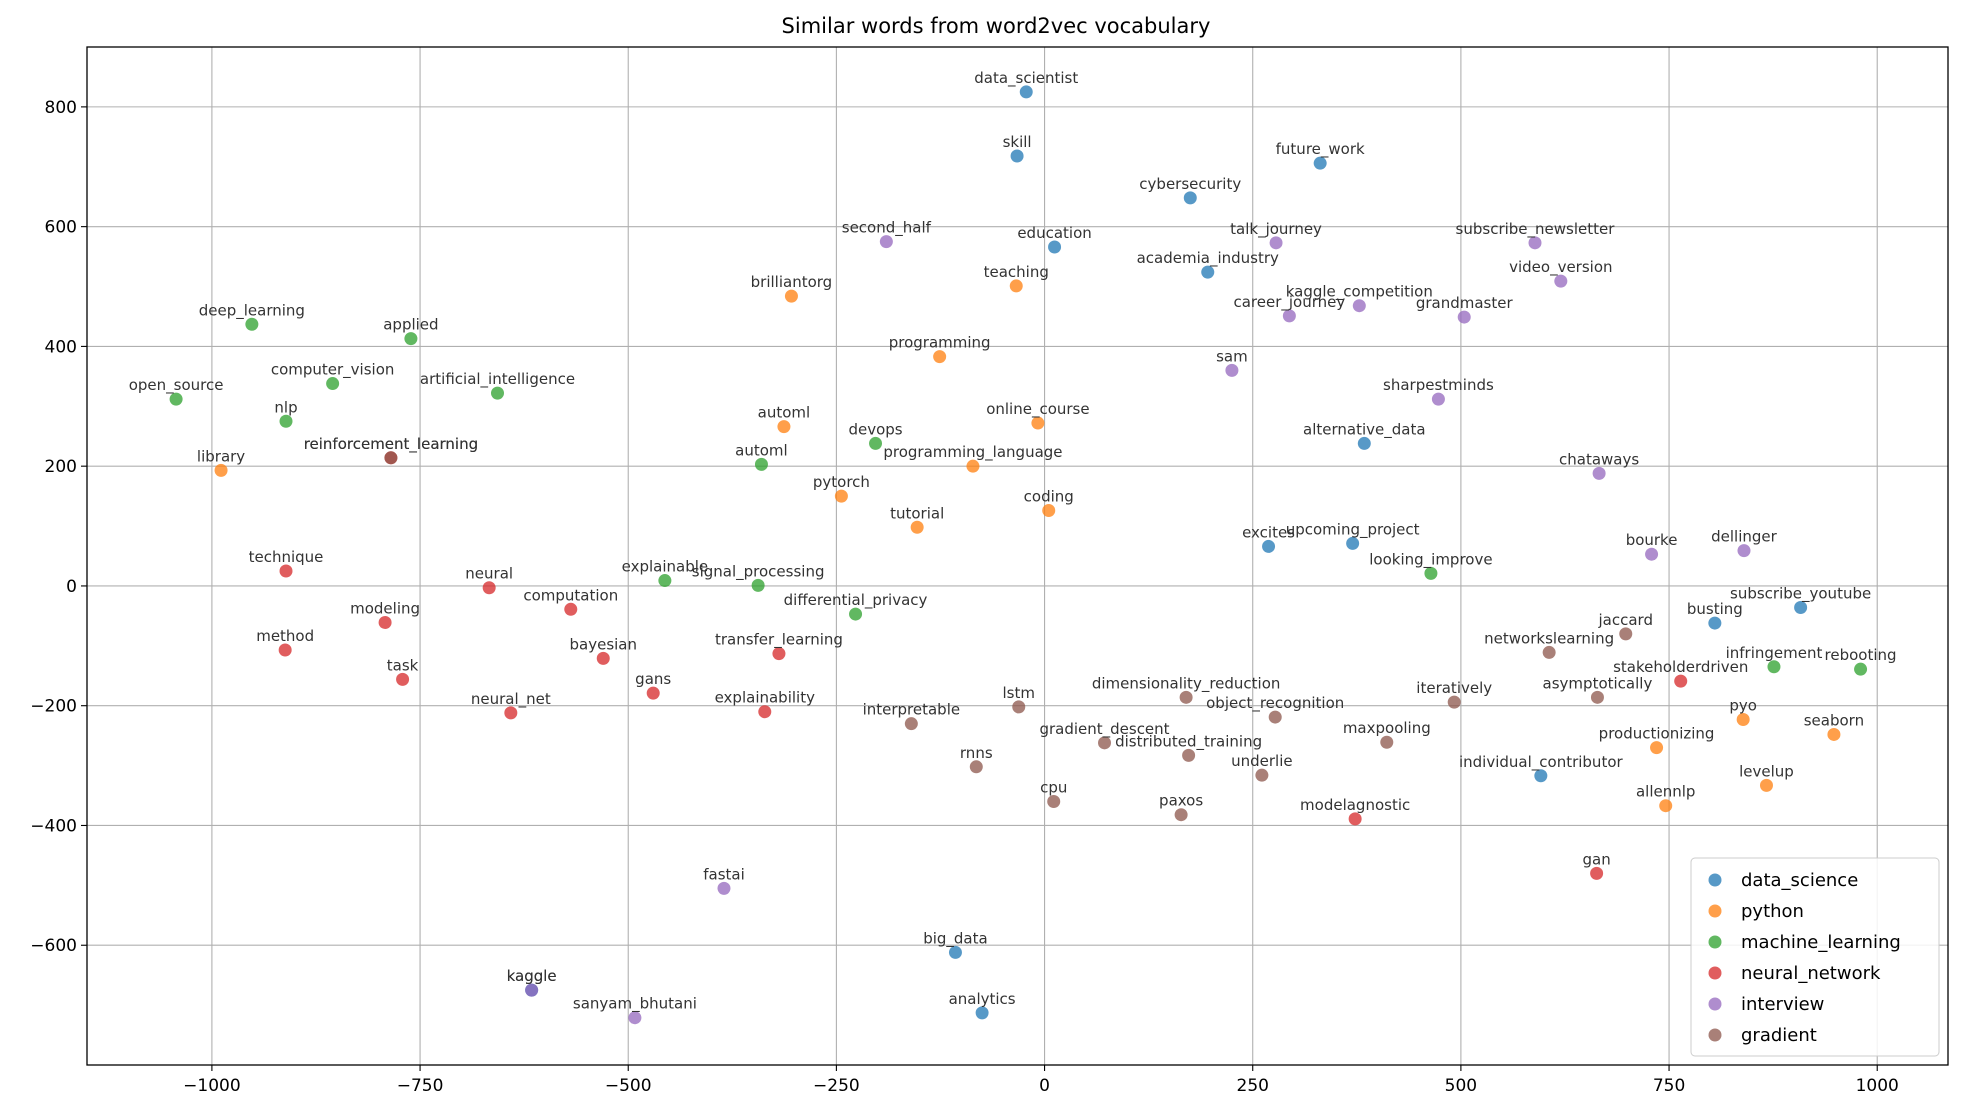 The image size is (1961, 1115). I want to click on legend-label: gradient, so click(1779, 1035).